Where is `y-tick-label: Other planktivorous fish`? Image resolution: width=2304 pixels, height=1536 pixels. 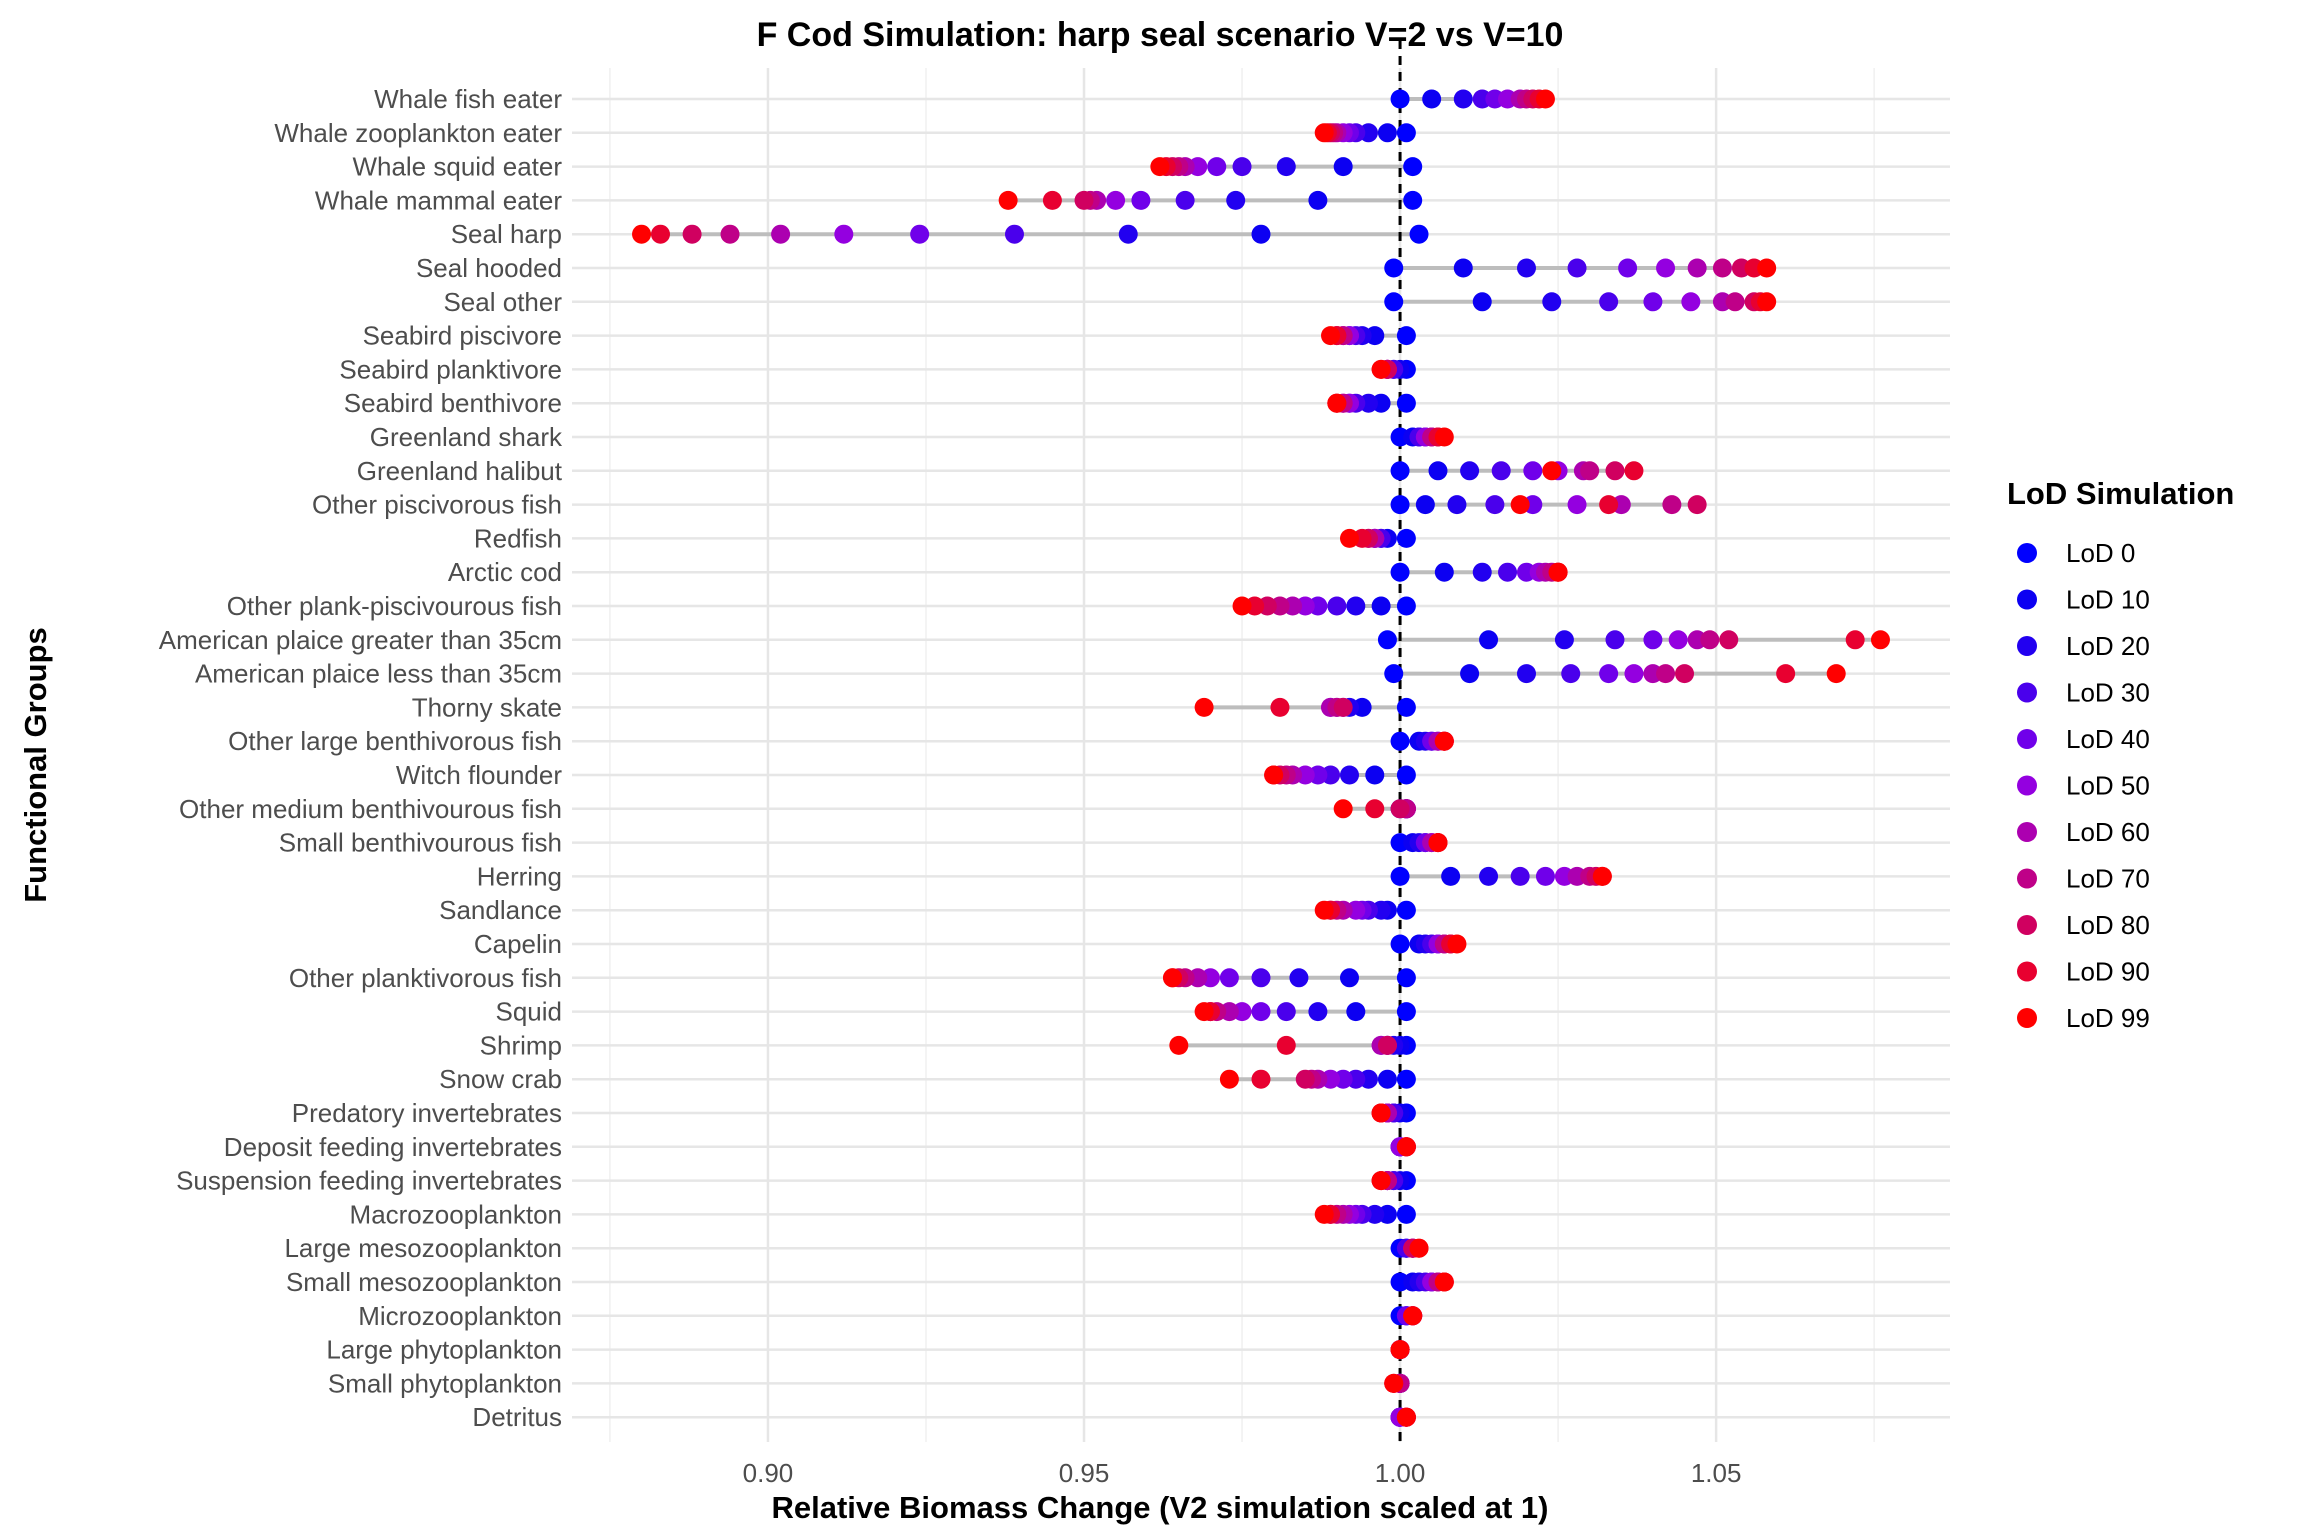
y-tick-label: Other planktivorous fish is located at coordinates (425, 978).